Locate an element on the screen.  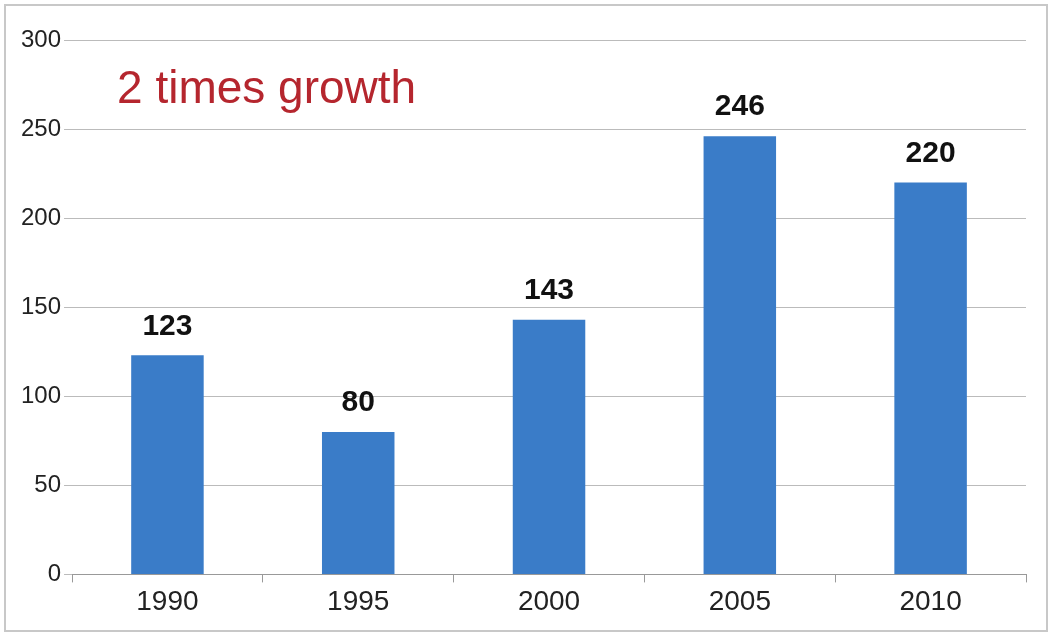
y-tick-label: 150 is located at coordinates (41, 305).